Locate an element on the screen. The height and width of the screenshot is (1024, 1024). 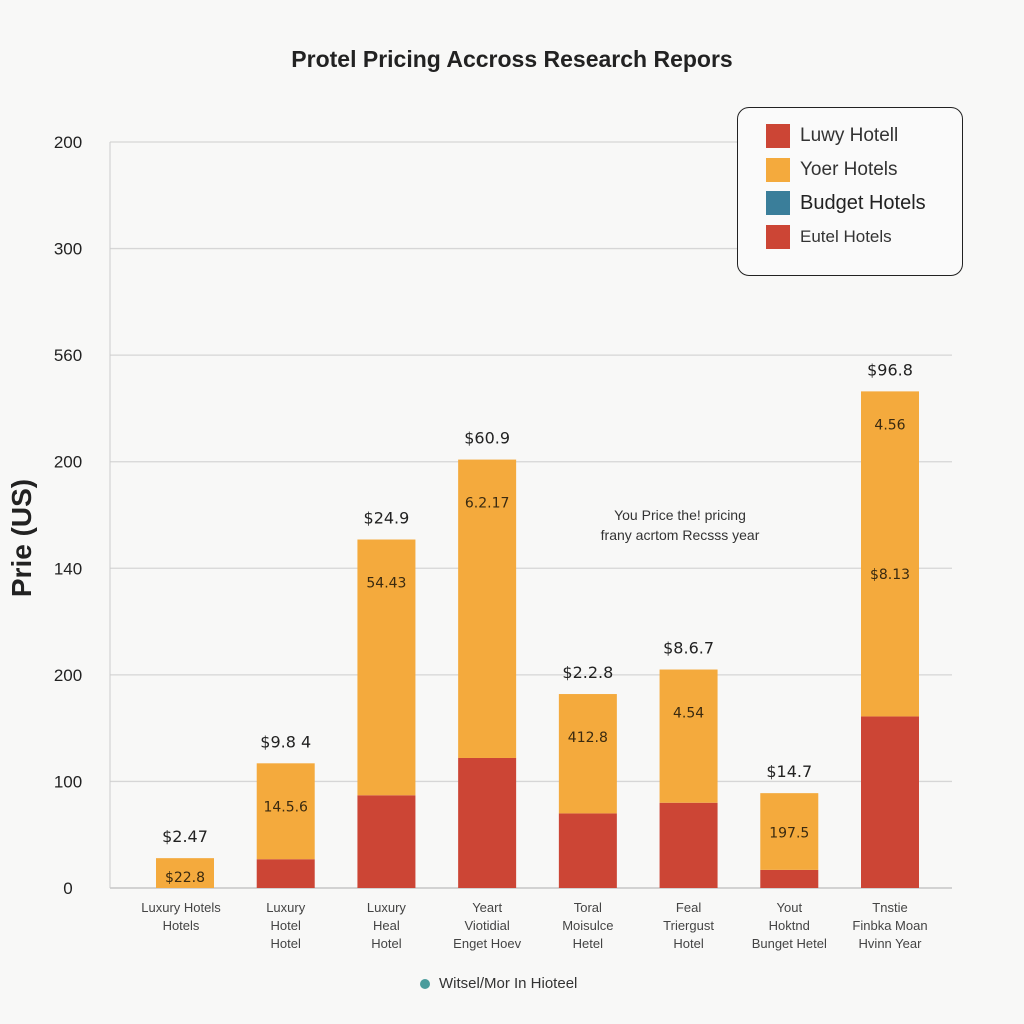
x-tick-label: Hetel is located at coordinates (588, 943).